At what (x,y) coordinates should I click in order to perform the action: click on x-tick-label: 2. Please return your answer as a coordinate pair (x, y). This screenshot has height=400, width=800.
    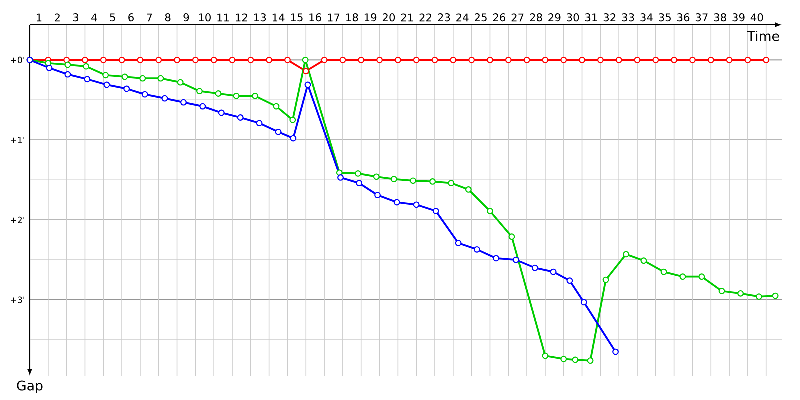
    Looking at the image, I should click on (57, 18).